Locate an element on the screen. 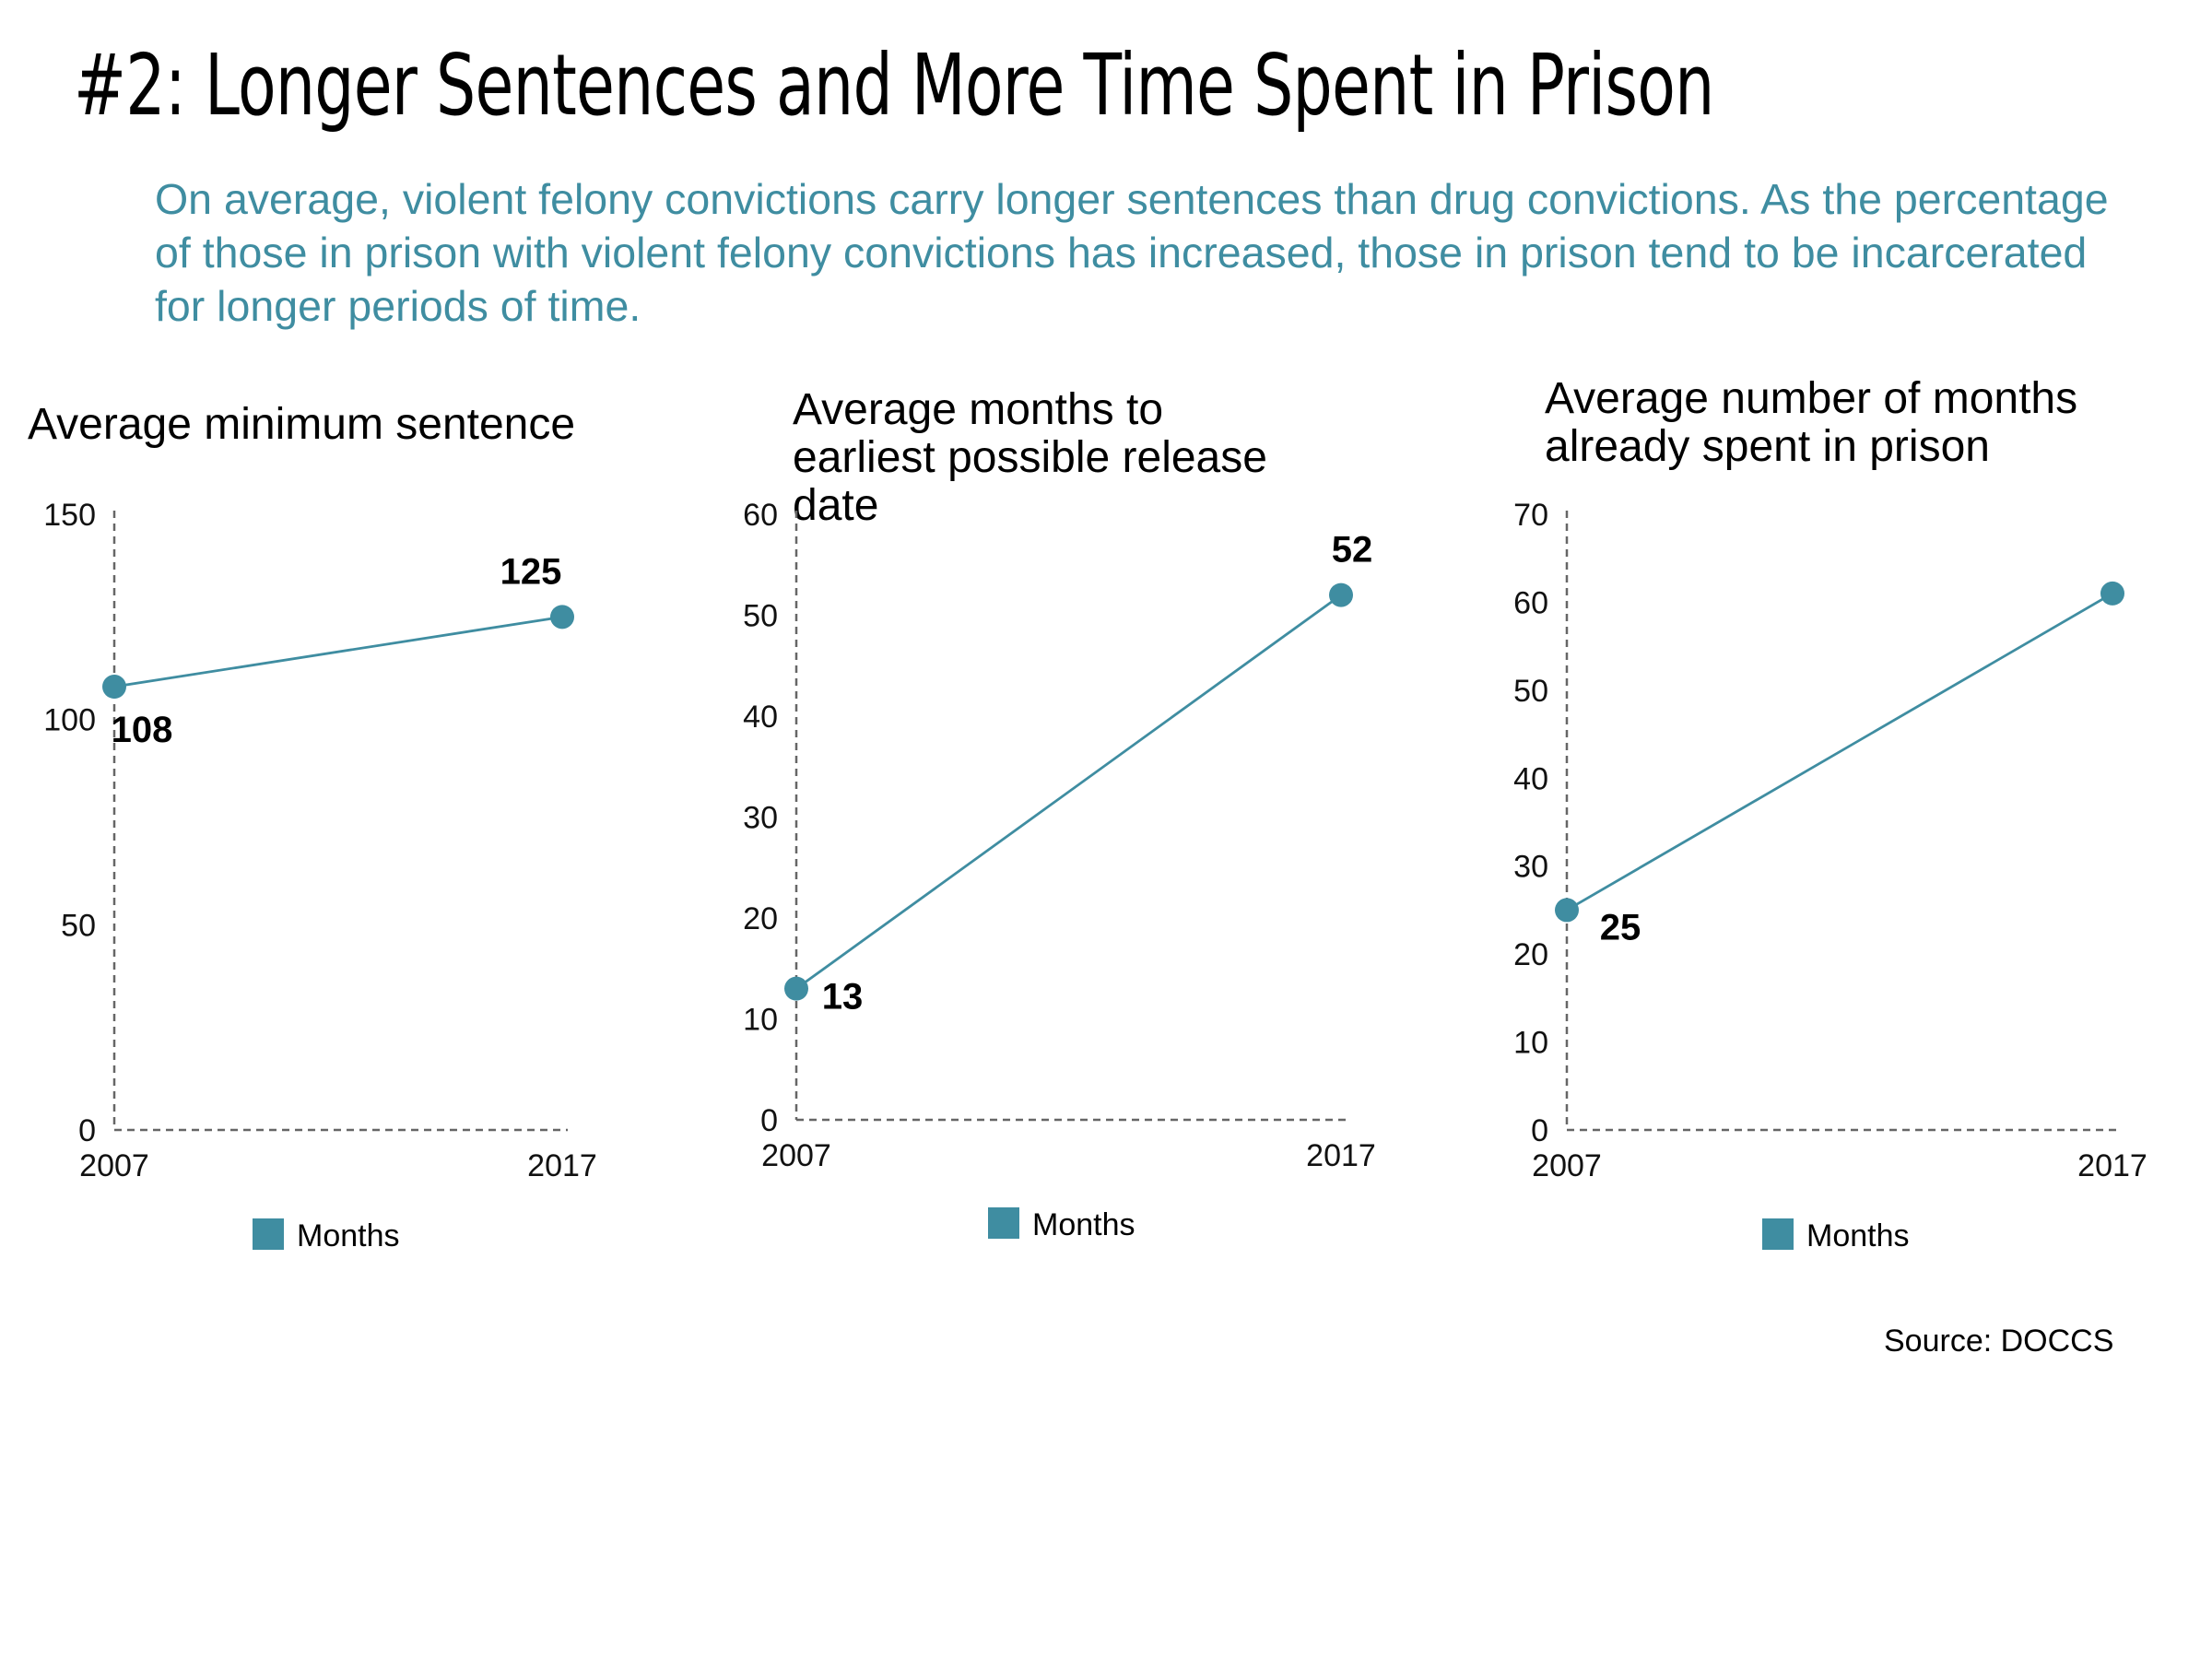 This screenshot has width=2212, height=1659. data-label: 52 is located at coordinates (1352, 550).